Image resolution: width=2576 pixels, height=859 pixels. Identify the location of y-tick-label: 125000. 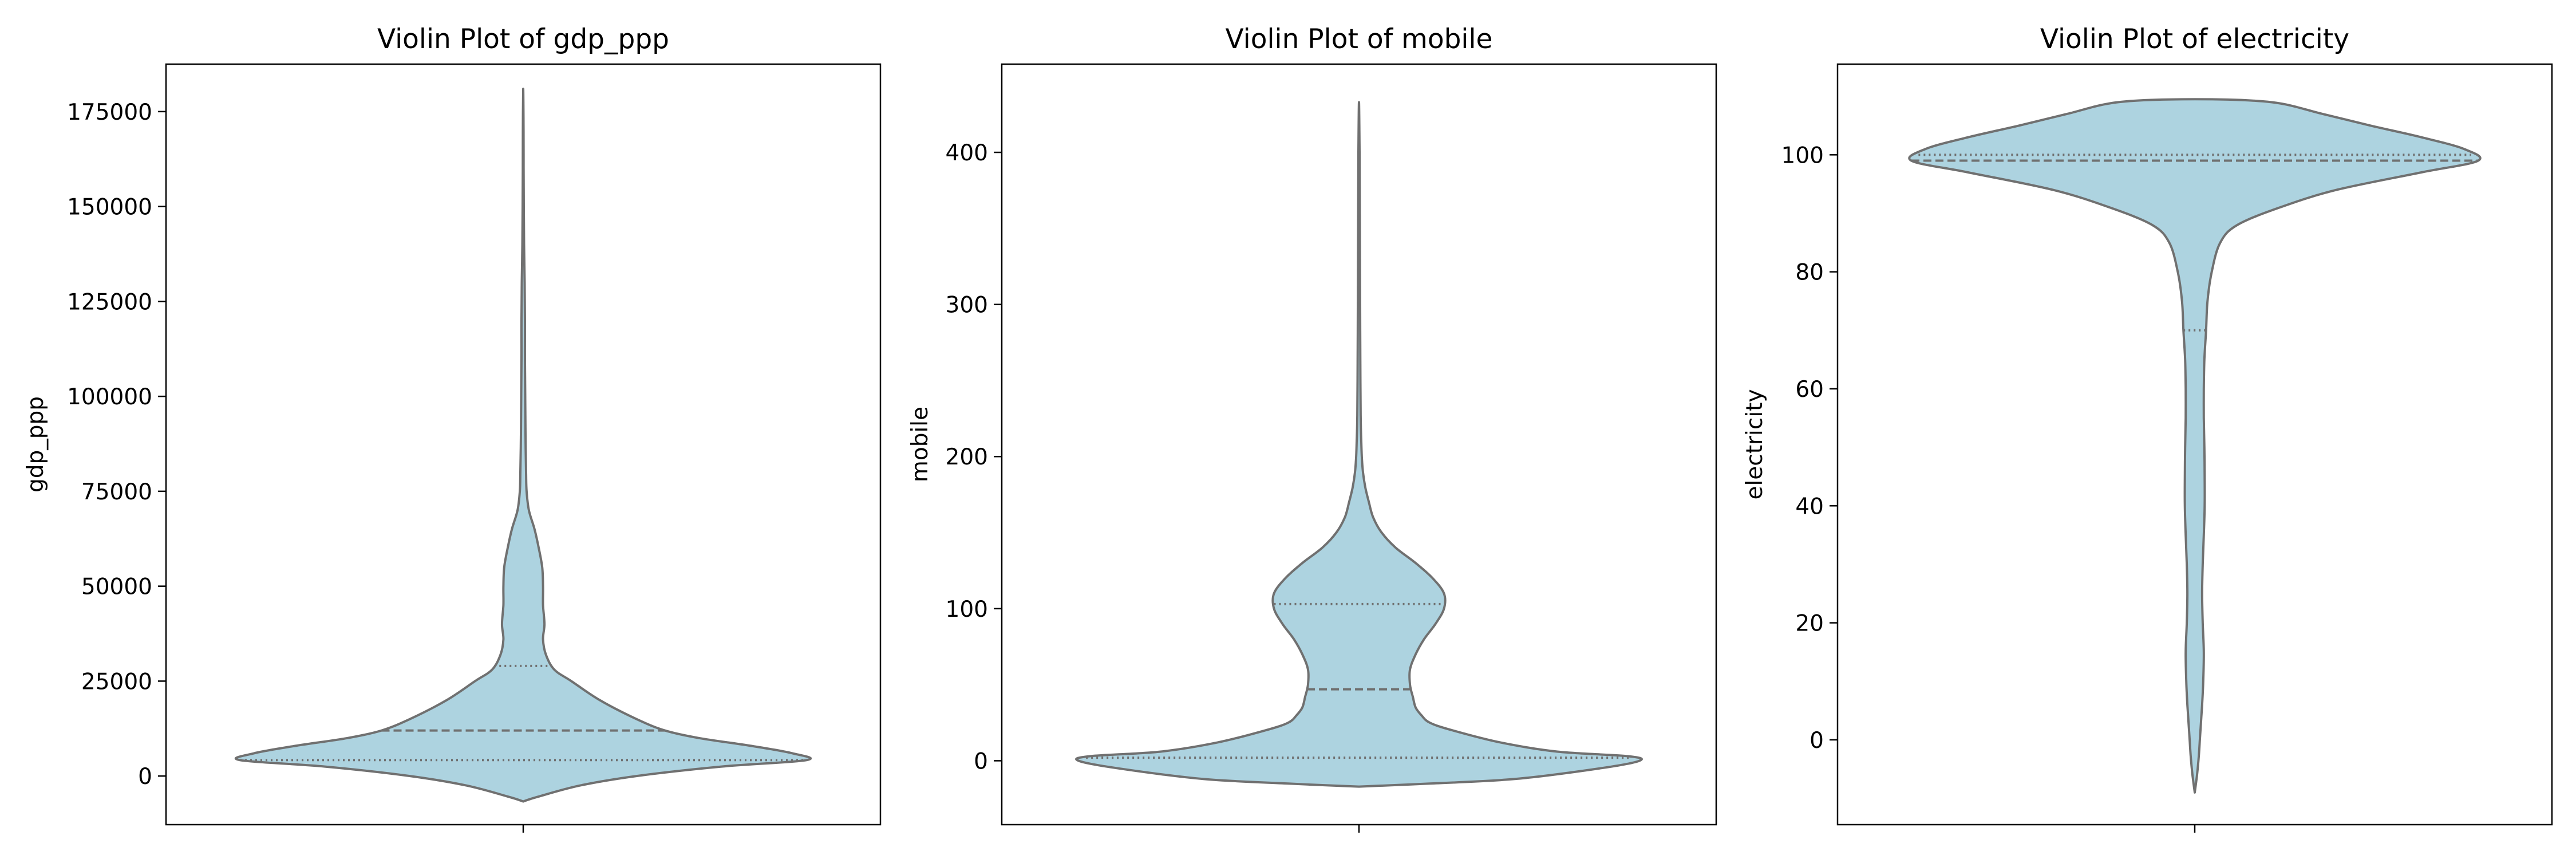
(109, 302).